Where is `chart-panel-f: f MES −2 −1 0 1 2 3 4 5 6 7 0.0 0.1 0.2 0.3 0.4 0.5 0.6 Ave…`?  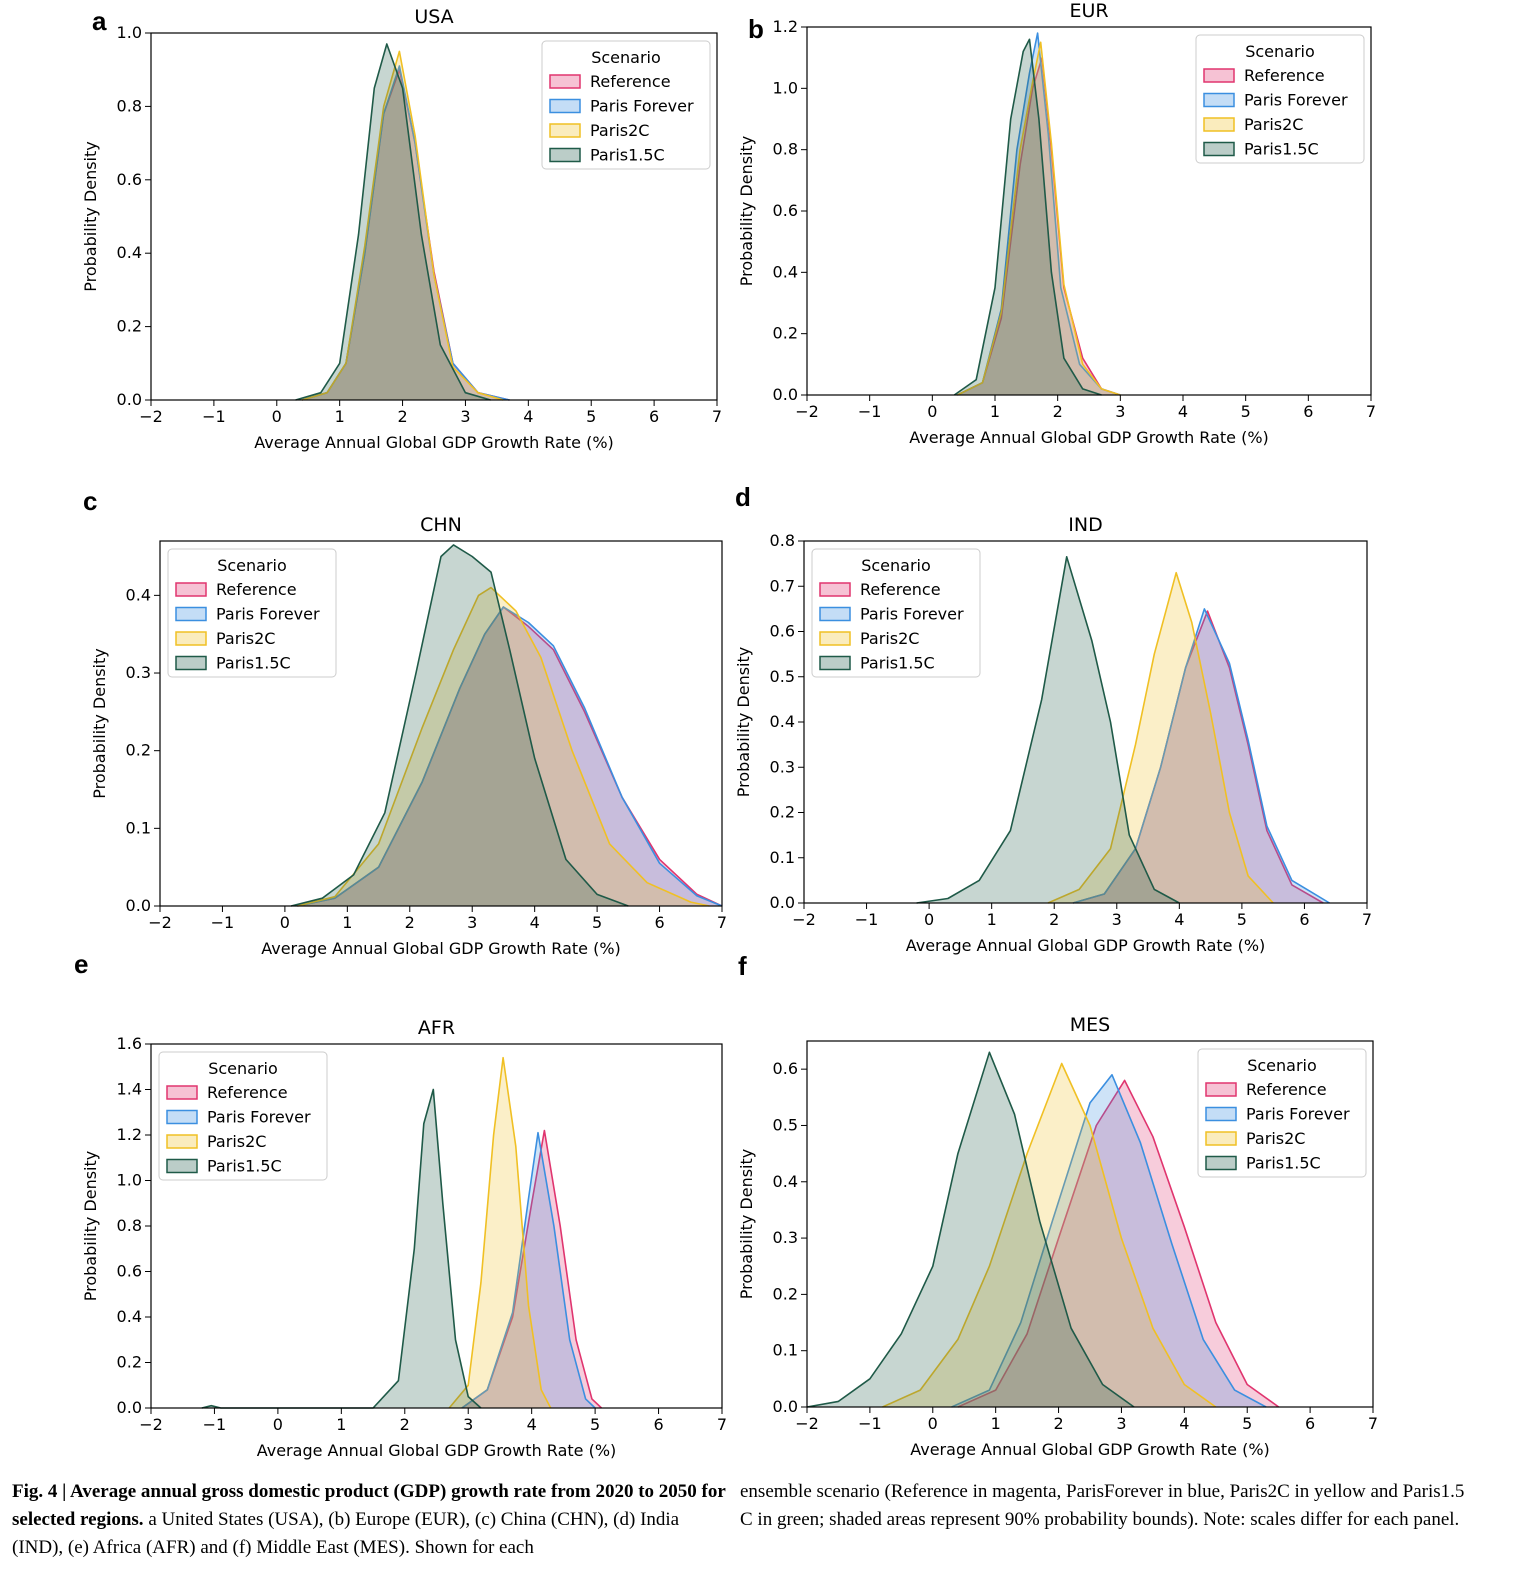 chart-panel-f: f MES −2 −1 0 1 2 3 4 5 6 7 0.0 0.1 0.2 0.3 0.4 0.5 0.6 Ave… is located at coordinates (1057, 1205).